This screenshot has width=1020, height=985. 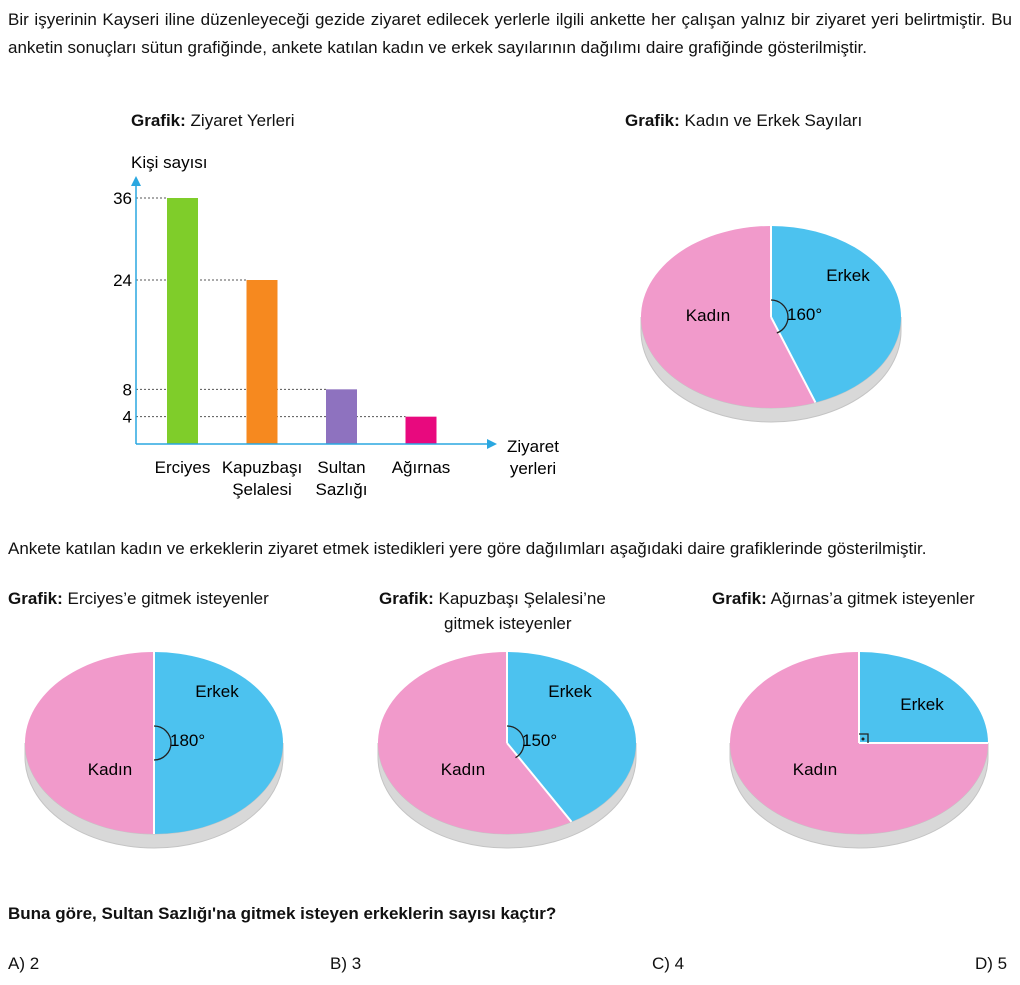 I want to click on agirnas-pie-chart: Kadın Erkek, so click(x=859, y=750).